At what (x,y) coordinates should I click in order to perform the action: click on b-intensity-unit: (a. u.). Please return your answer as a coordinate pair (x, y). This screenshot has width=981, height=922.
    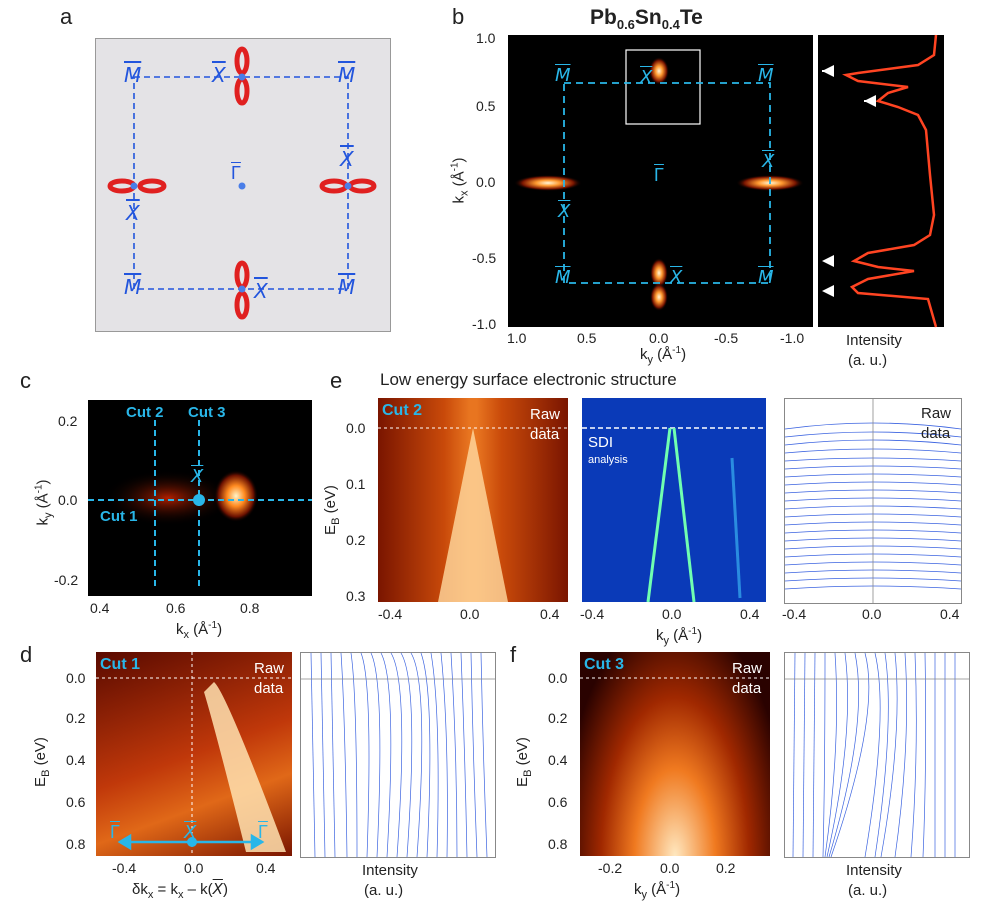
    Looking at the image, I should click on (868, 360).